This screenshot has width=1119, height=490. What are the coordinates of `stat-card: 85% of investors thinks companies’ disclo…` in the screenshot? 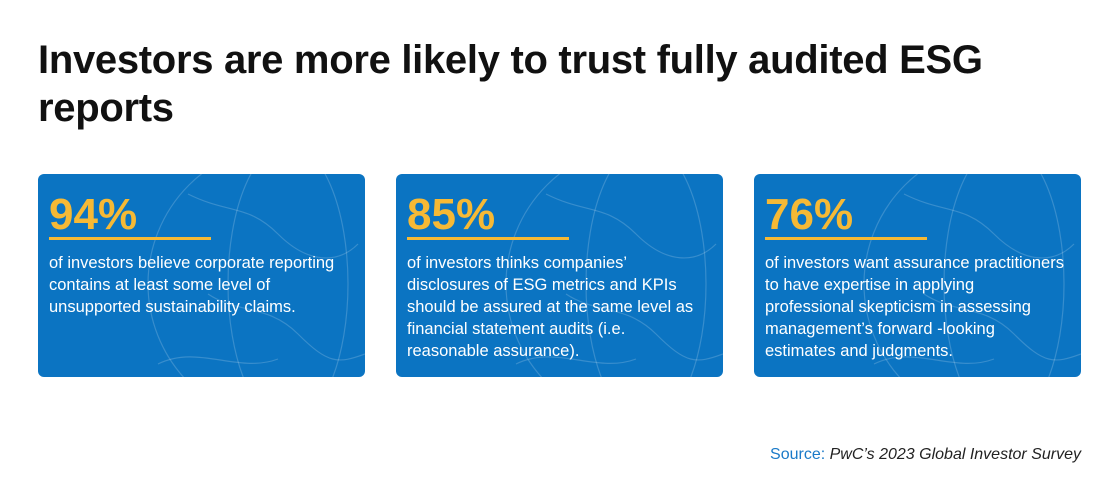 It's located at (559, 275).